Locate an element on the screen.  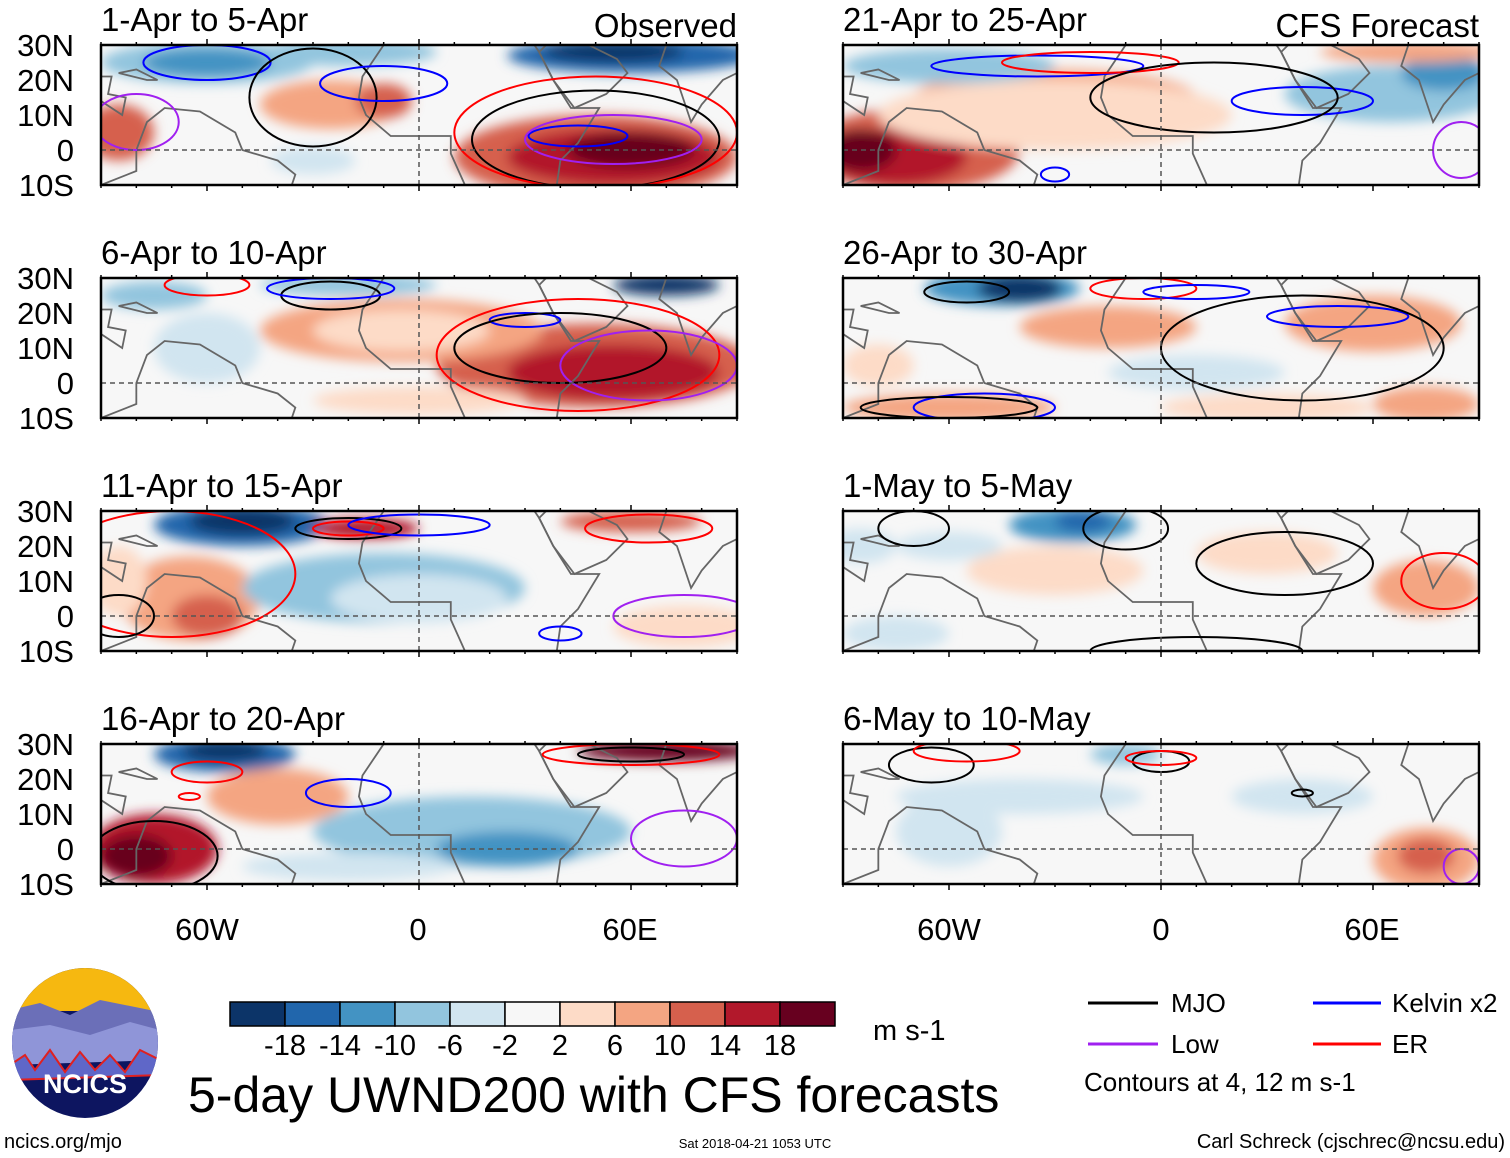
legend-label: Low is located at coordinates (1195, 1044).